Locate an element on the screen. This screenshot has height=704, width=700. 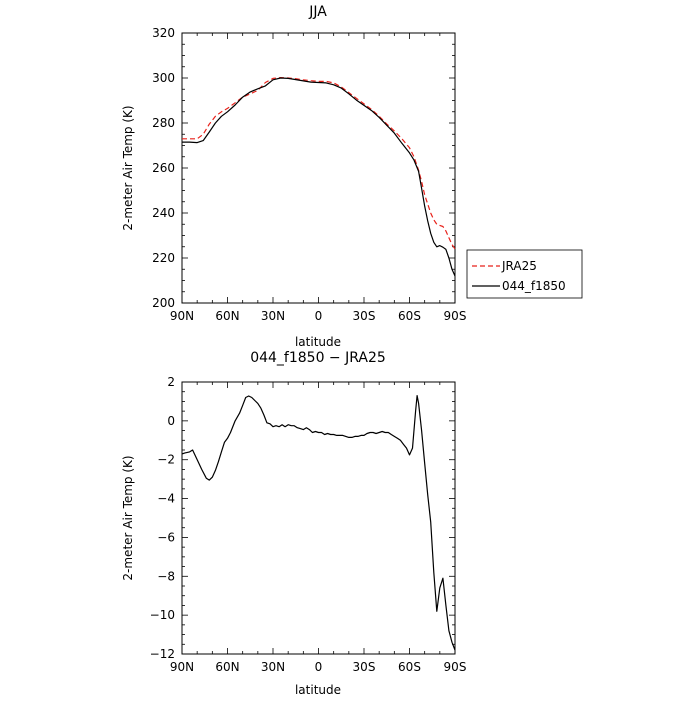
y-tick-label: −8 is located at coordinates (166, 576).